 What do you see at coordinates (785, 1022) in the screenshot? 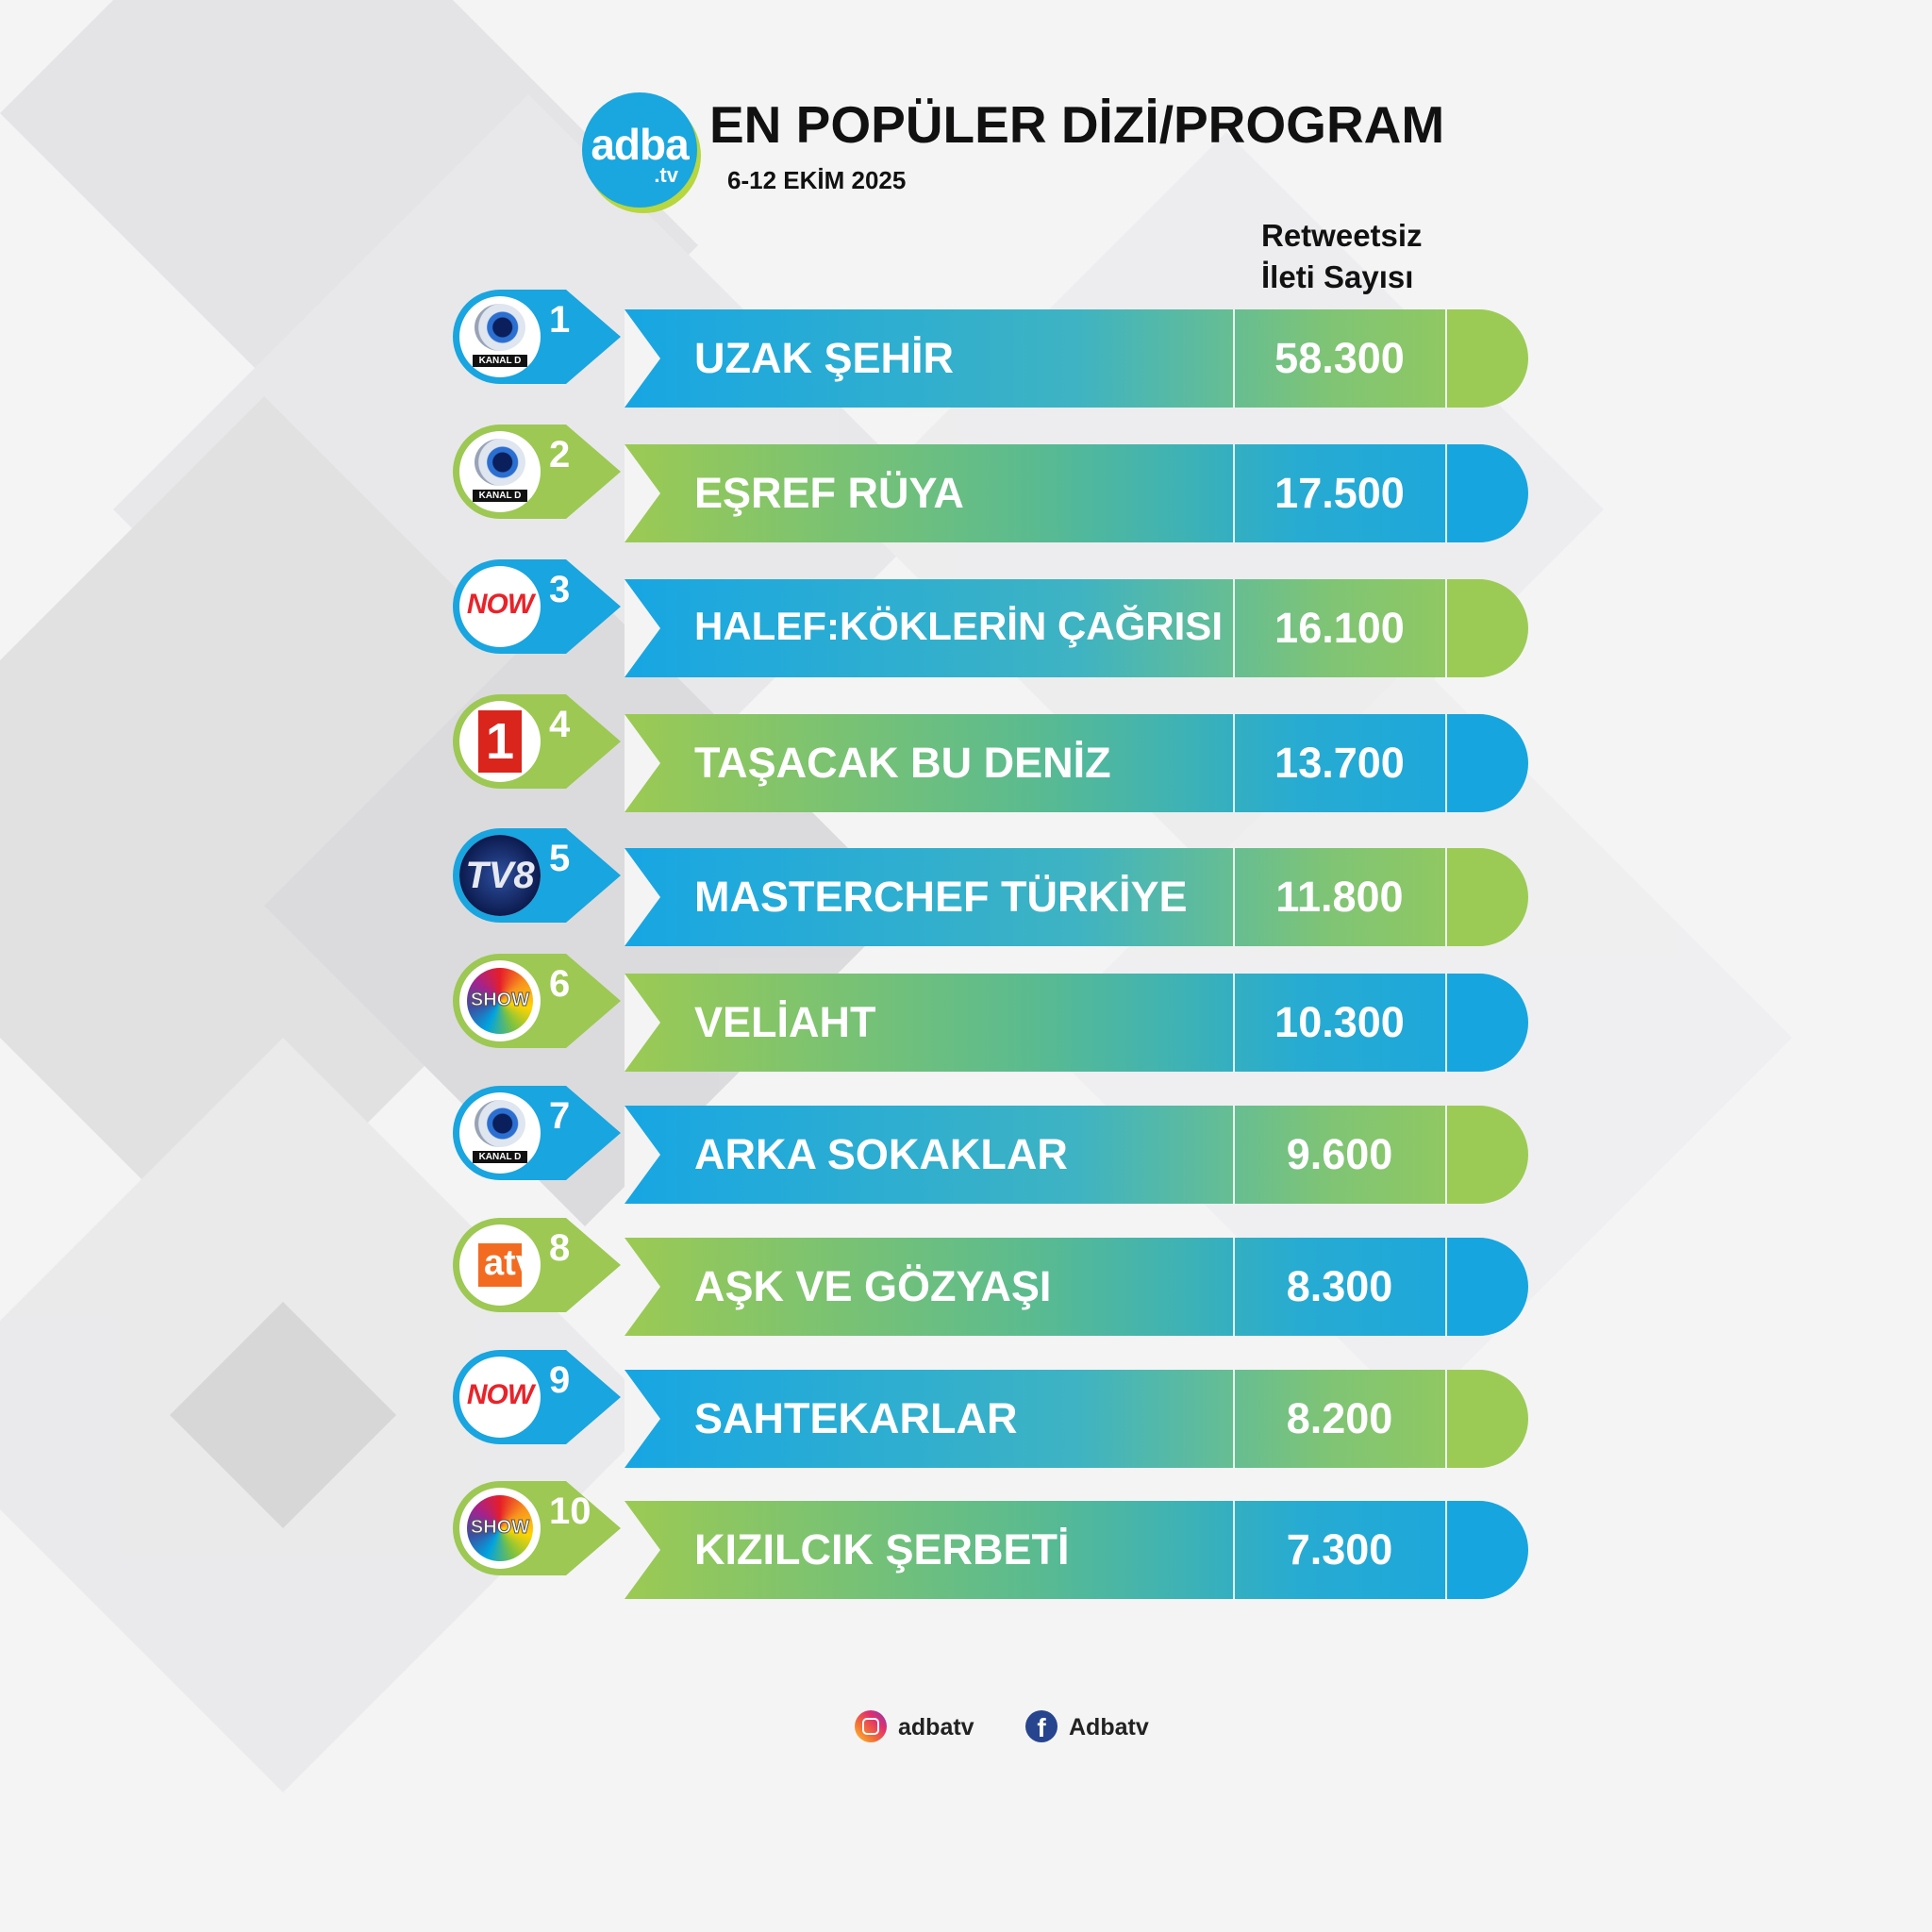
I see `program-title: VELİAHT` at bounding box center [785, 1022].